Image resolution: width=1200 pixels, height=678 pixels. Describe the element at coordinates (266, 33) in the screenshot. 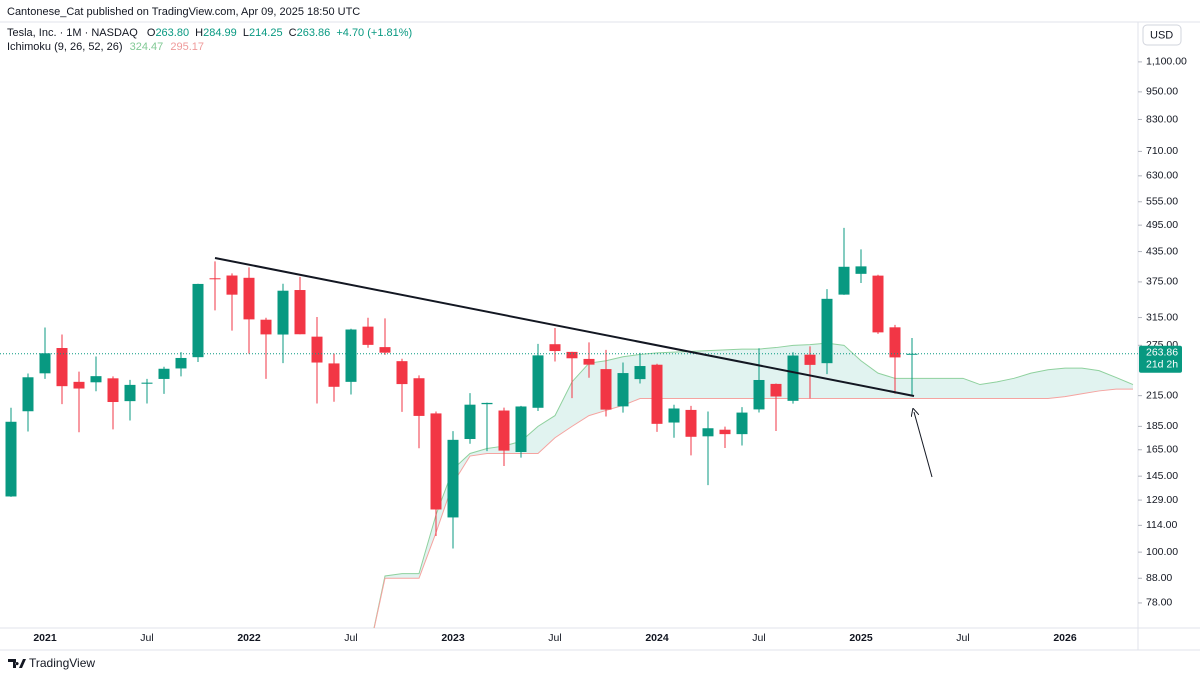

I see `ohlc-value: 214.25` at that location.